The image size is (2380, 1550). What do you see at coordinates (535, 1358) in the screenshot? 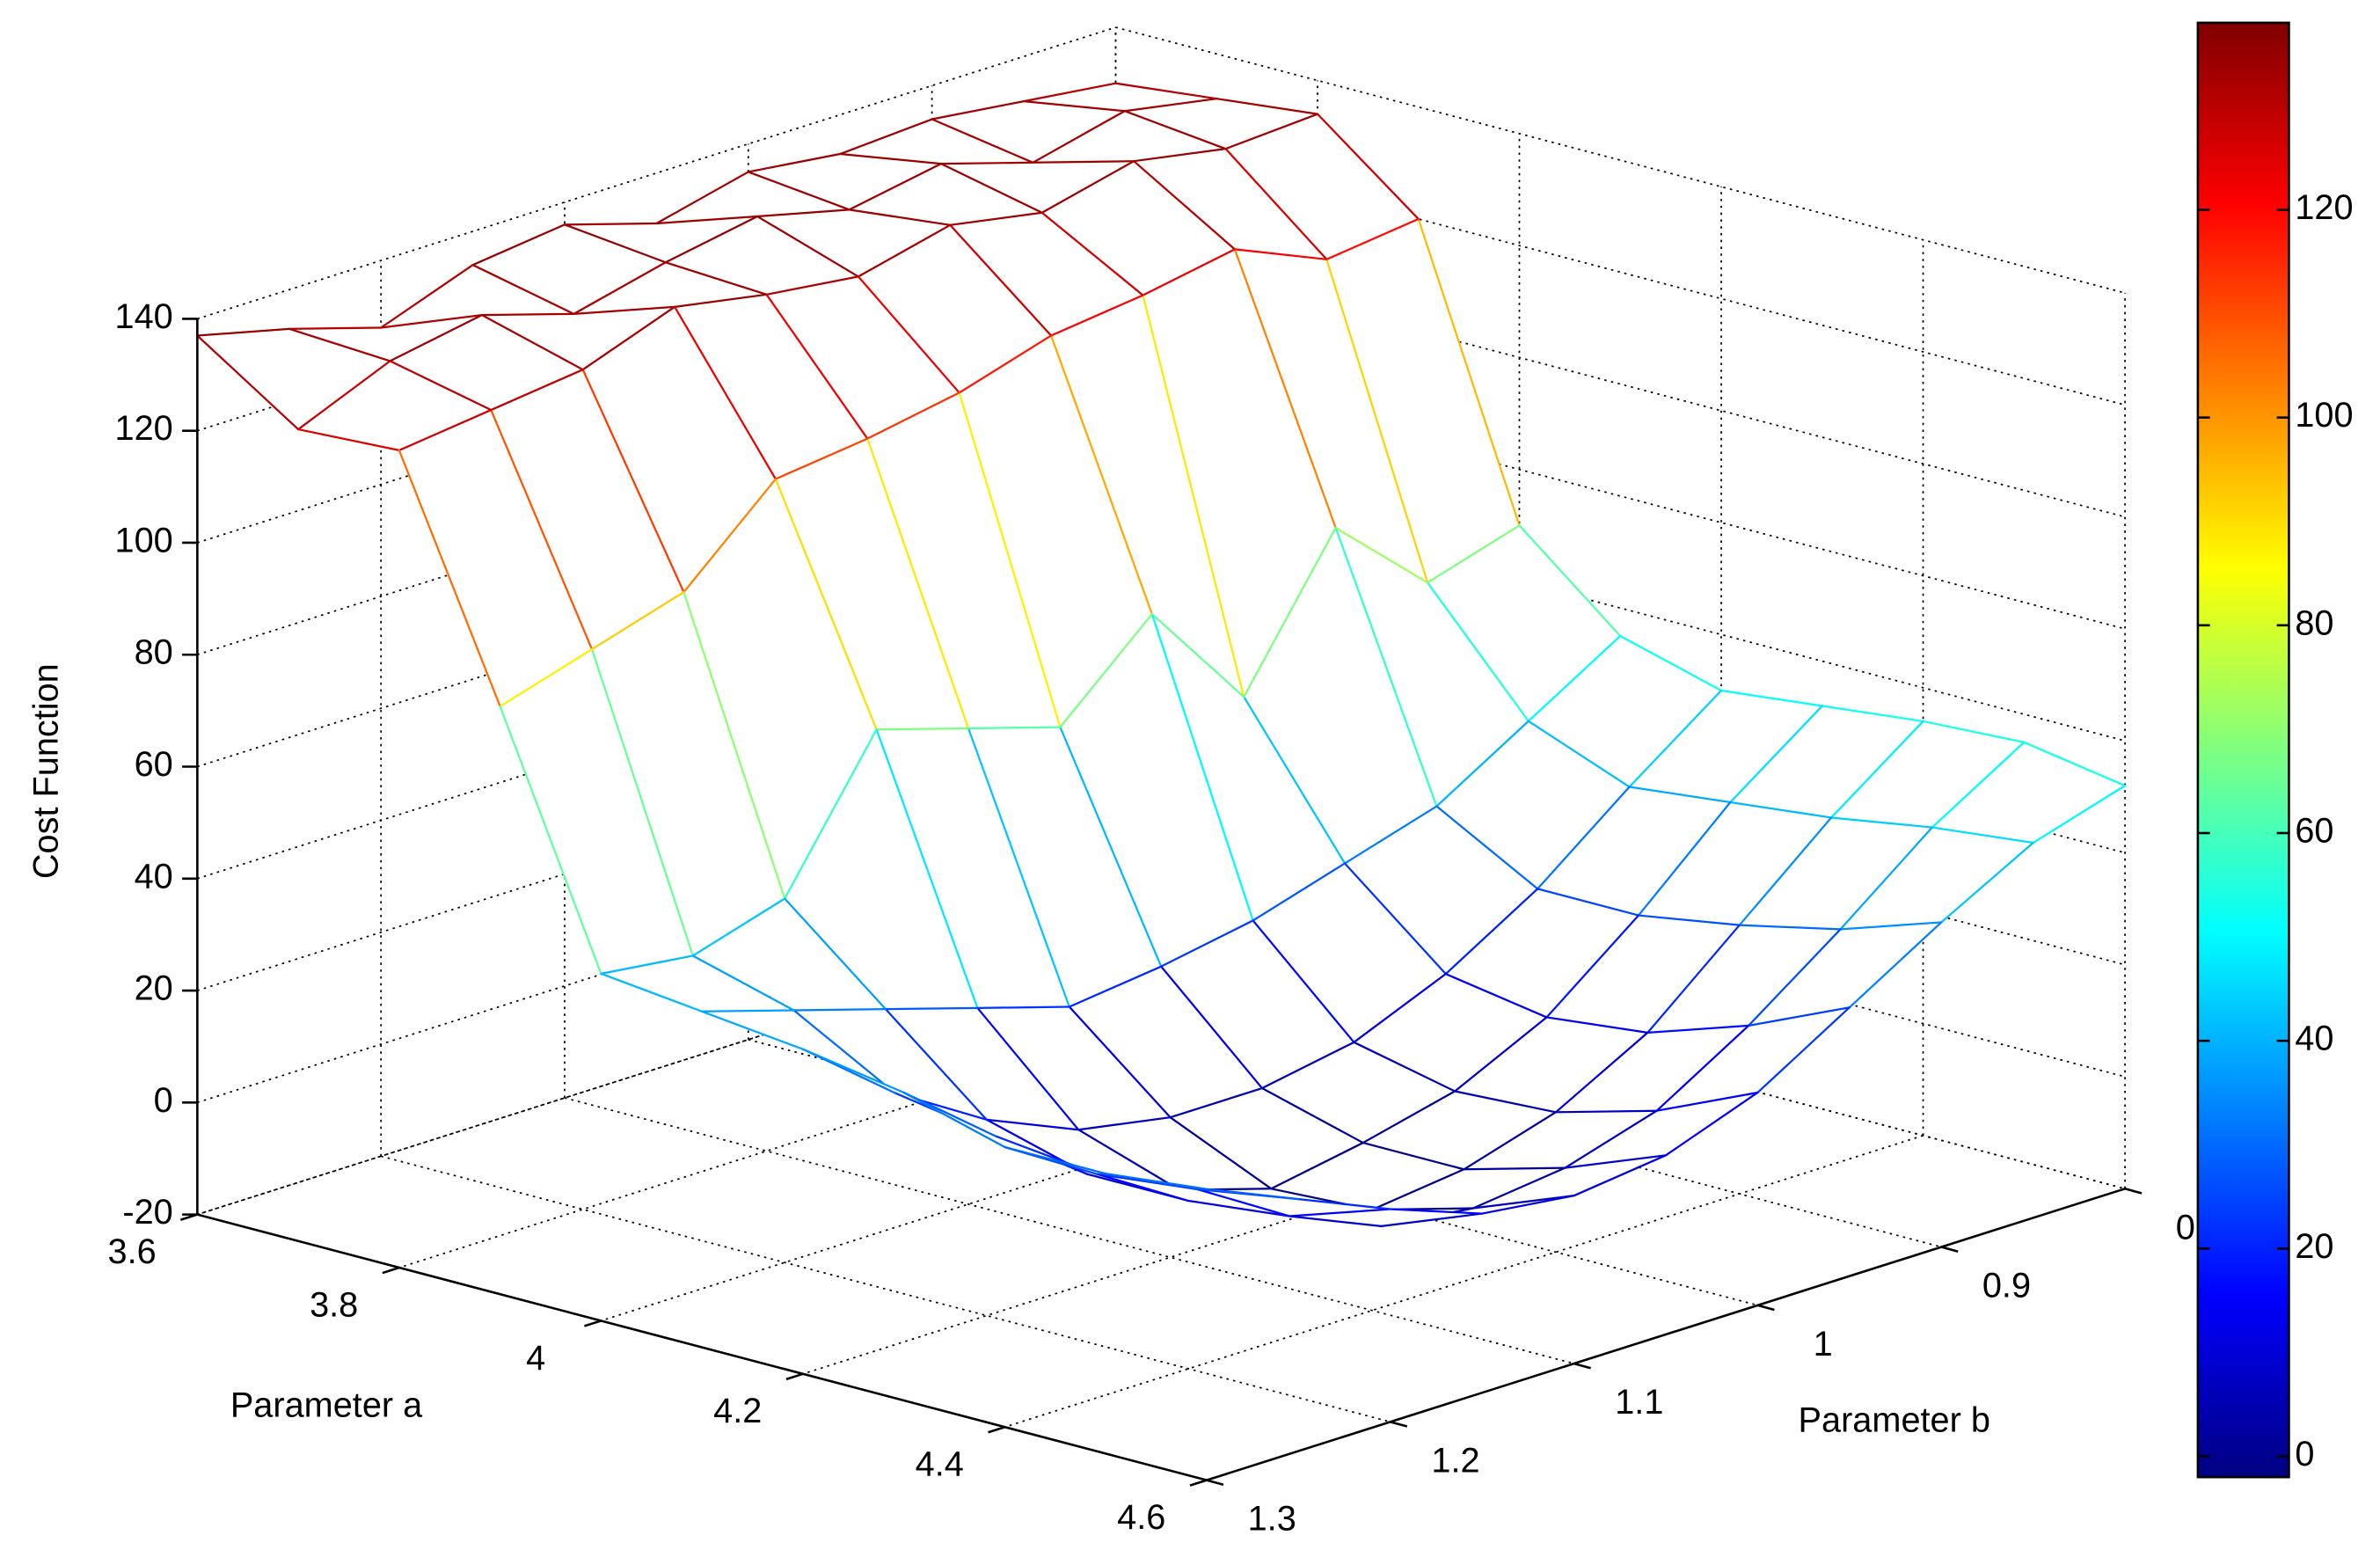
I see `x-tick-label: 4` at bounding box center [535, 1358].